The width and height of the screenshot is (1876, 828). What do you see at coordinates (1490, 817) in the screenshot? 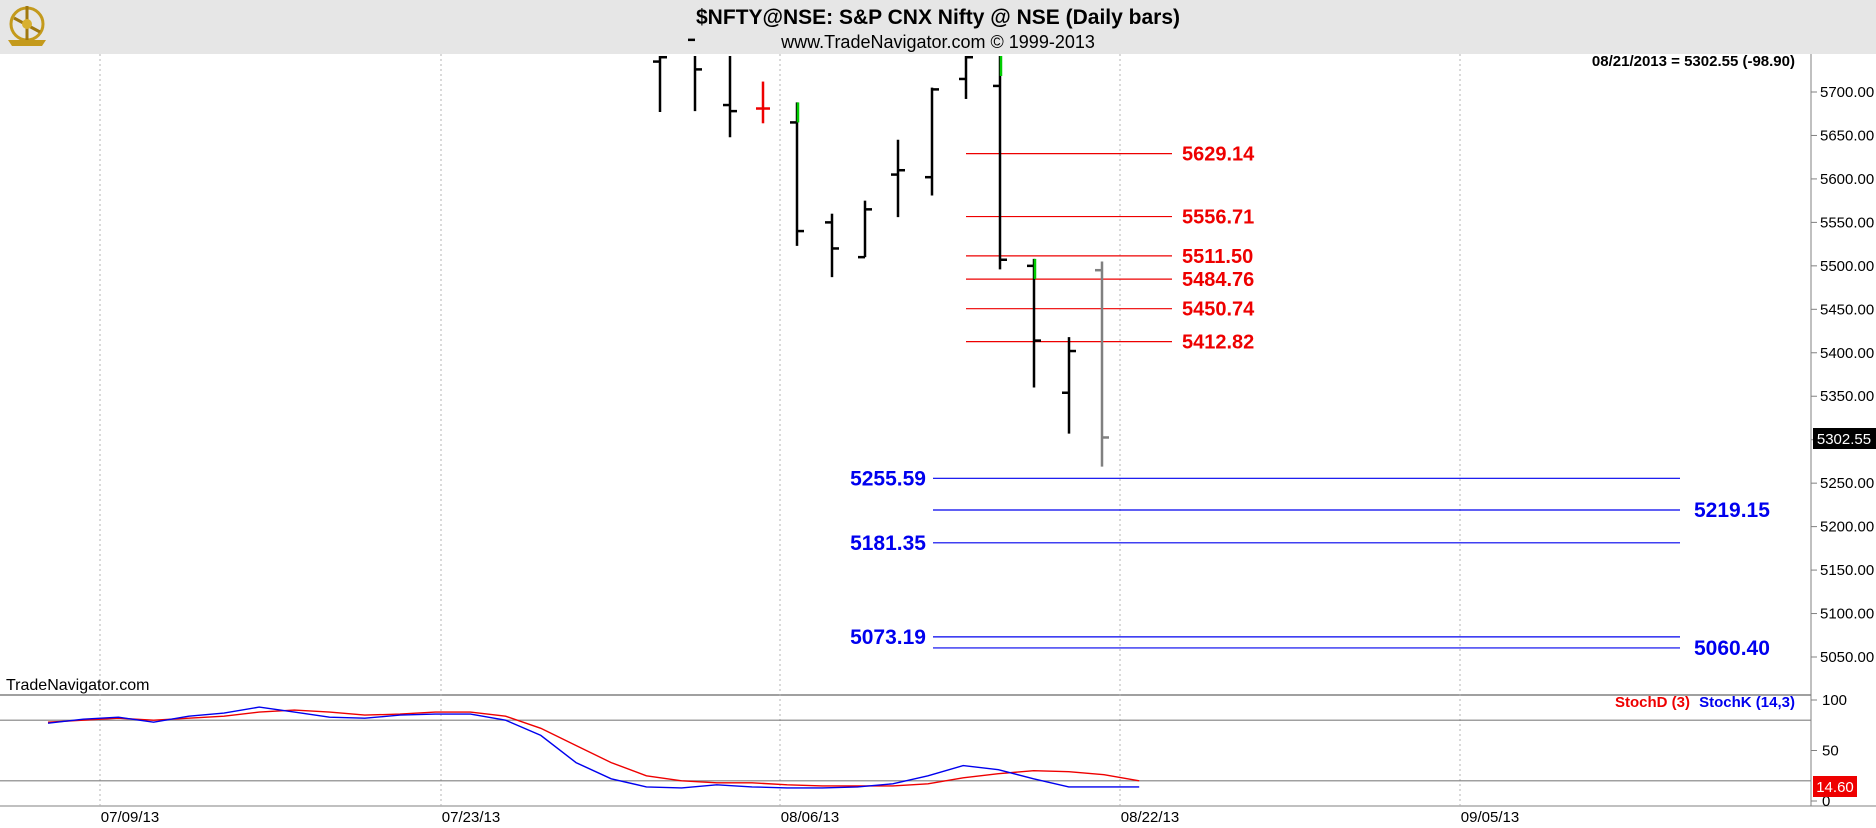
I see `x-tick-label: 09/05/13` at bounding box center [1490, 817].